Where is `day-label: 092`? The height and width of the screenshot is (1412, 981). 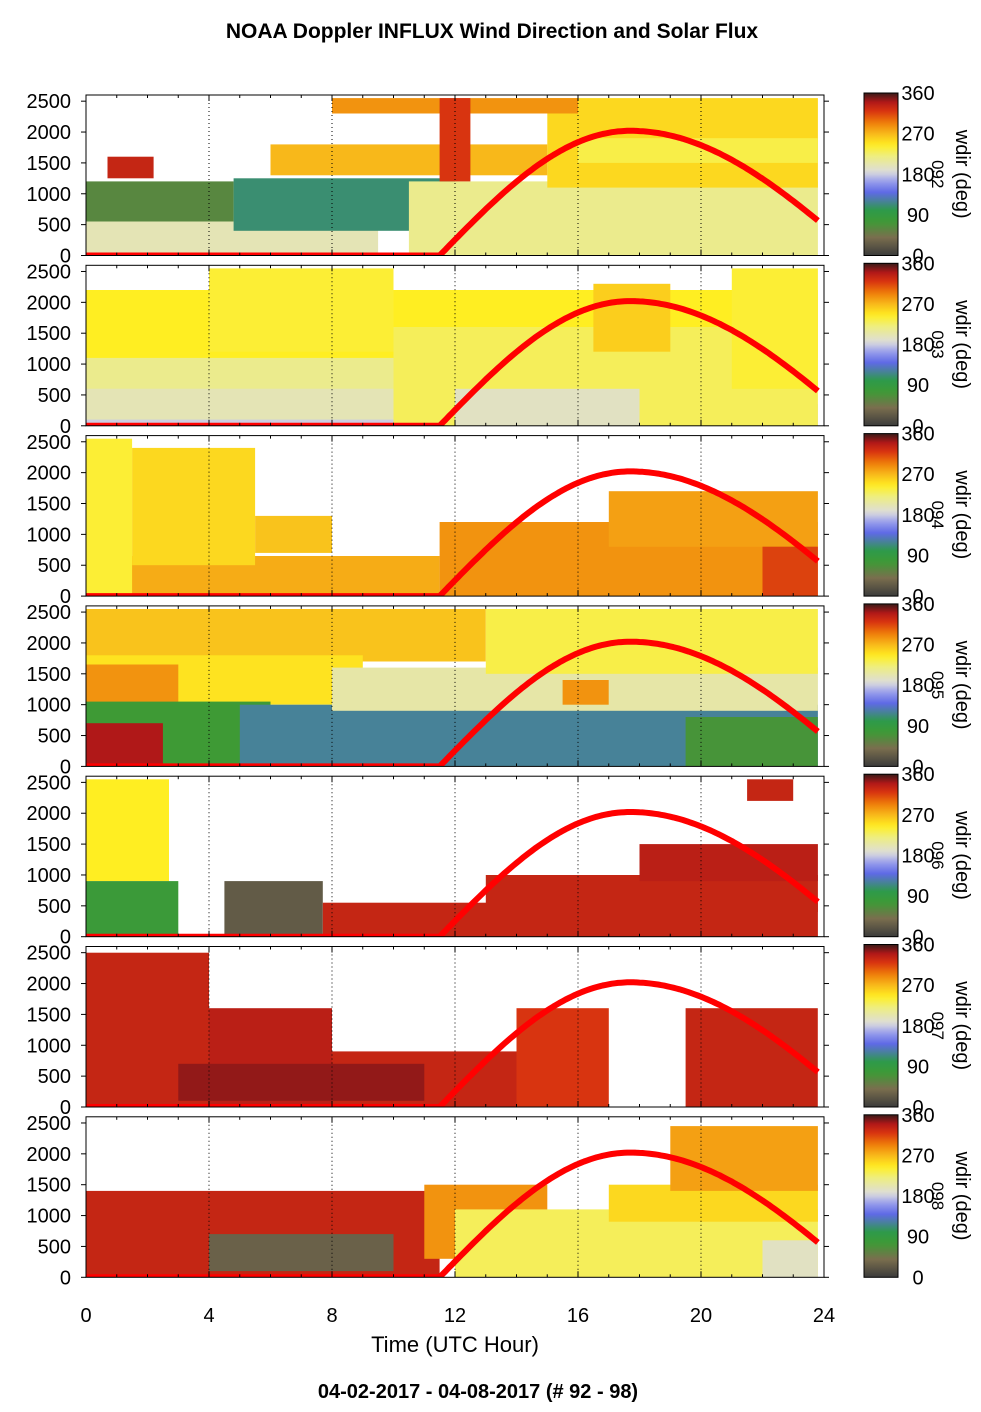 day-label: 092 is located at coordinates (937, 174).